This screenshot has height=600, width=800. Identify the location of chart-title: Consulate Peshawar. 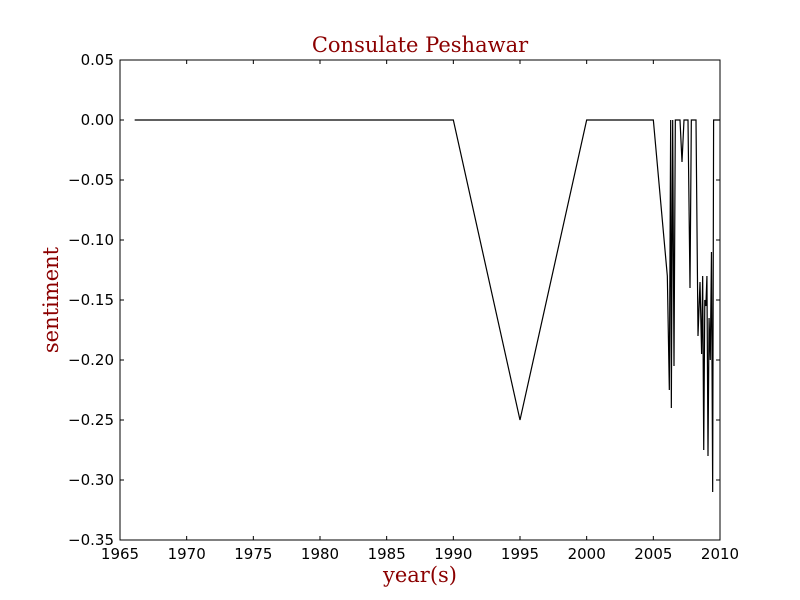
(420, 45).